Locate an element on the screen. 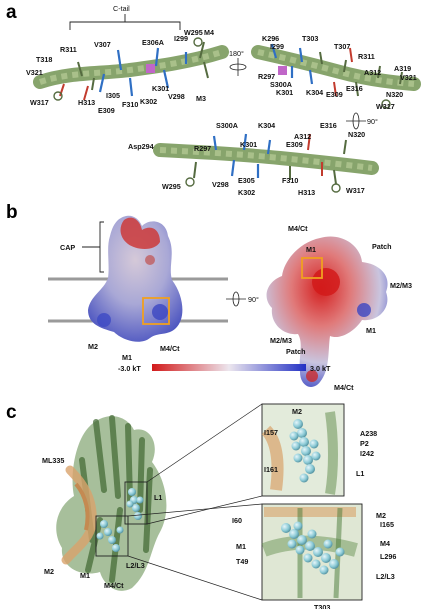  rotation-90-symbol: 90° is located at coordinates (362, 121).